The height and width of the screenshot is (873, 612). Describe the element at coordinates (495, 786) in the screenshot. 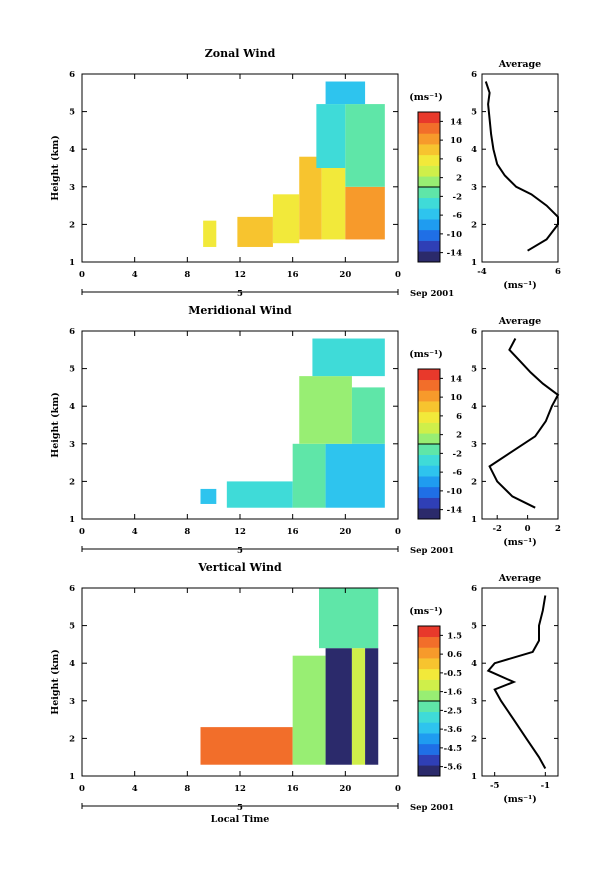

I see `average-x-tick-label: -5` at that location.